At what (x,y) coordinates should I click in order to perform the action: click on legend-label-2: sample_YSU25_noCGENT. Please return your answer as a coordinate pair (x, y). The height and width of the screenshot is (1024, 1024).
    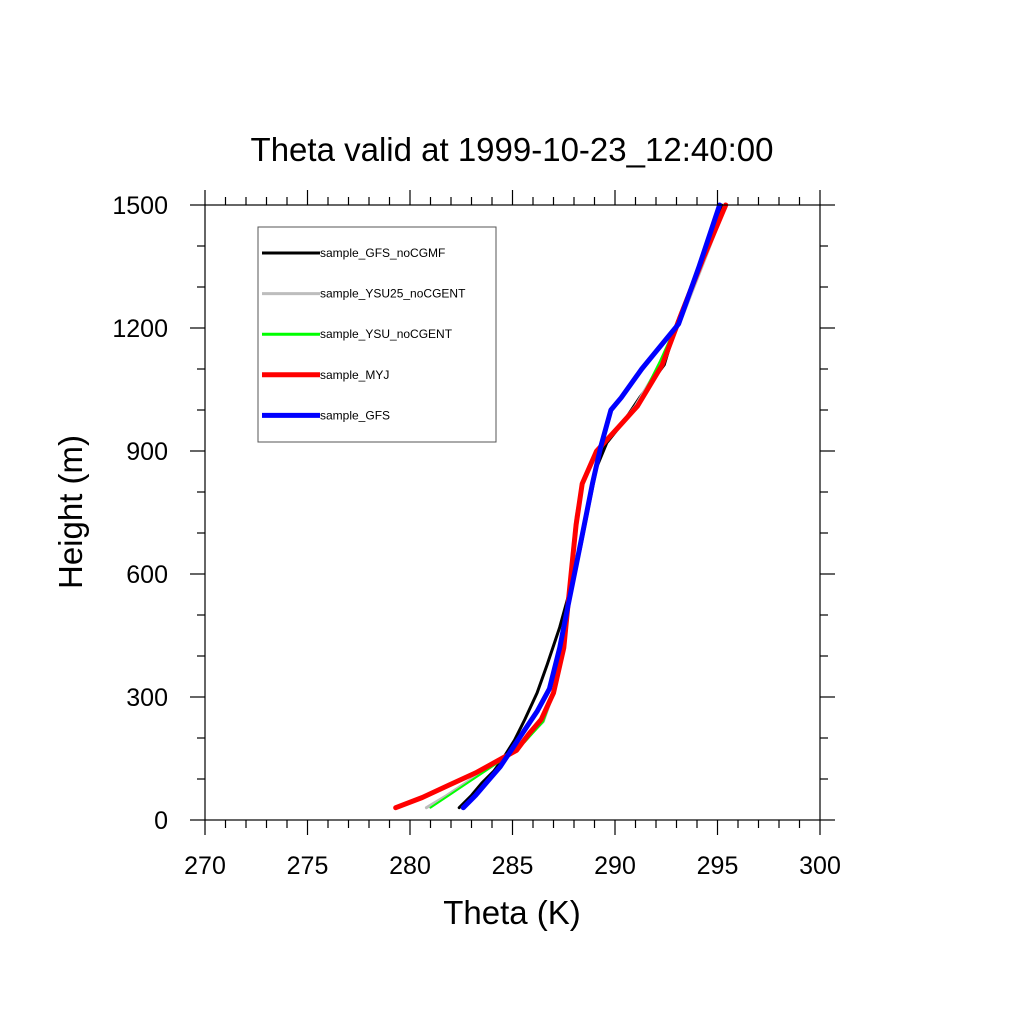
    Looking at the image, I should click on (393, 294).